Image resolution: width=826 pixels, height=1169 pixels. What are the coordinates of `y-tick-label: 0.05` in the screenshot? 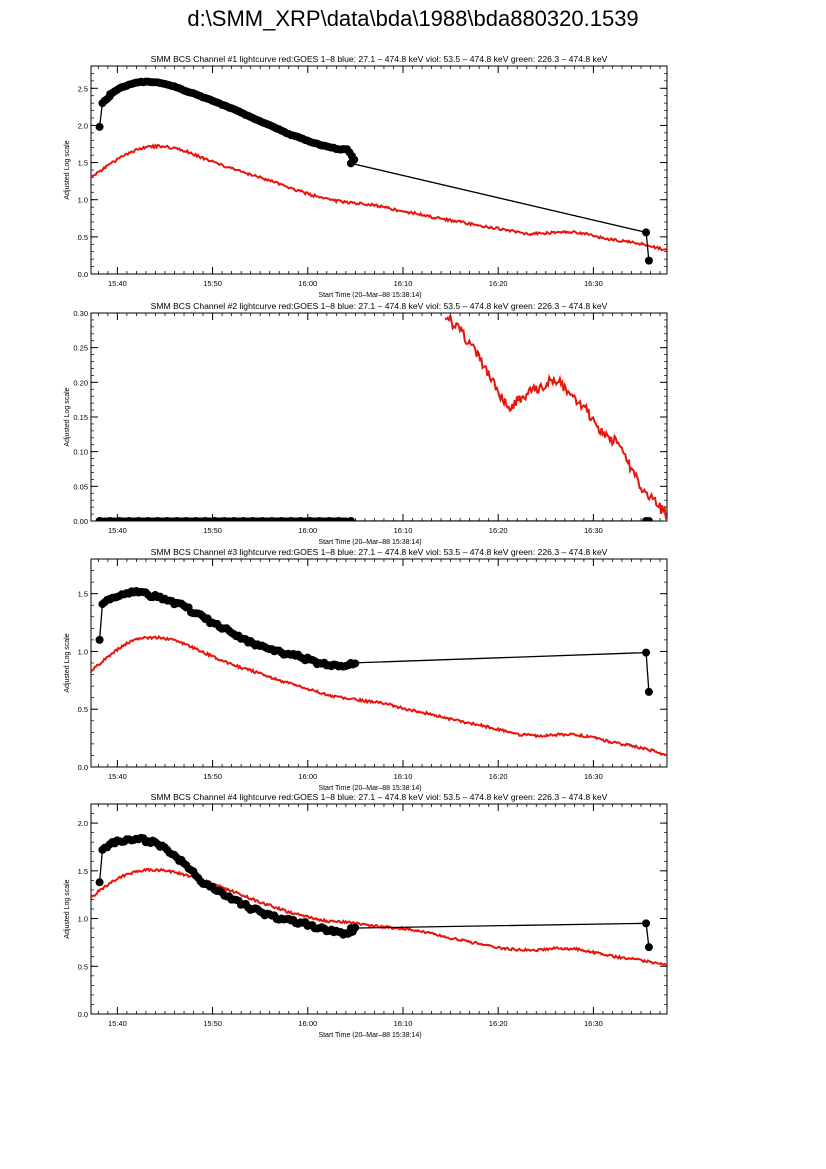 It's located at (80, 486).